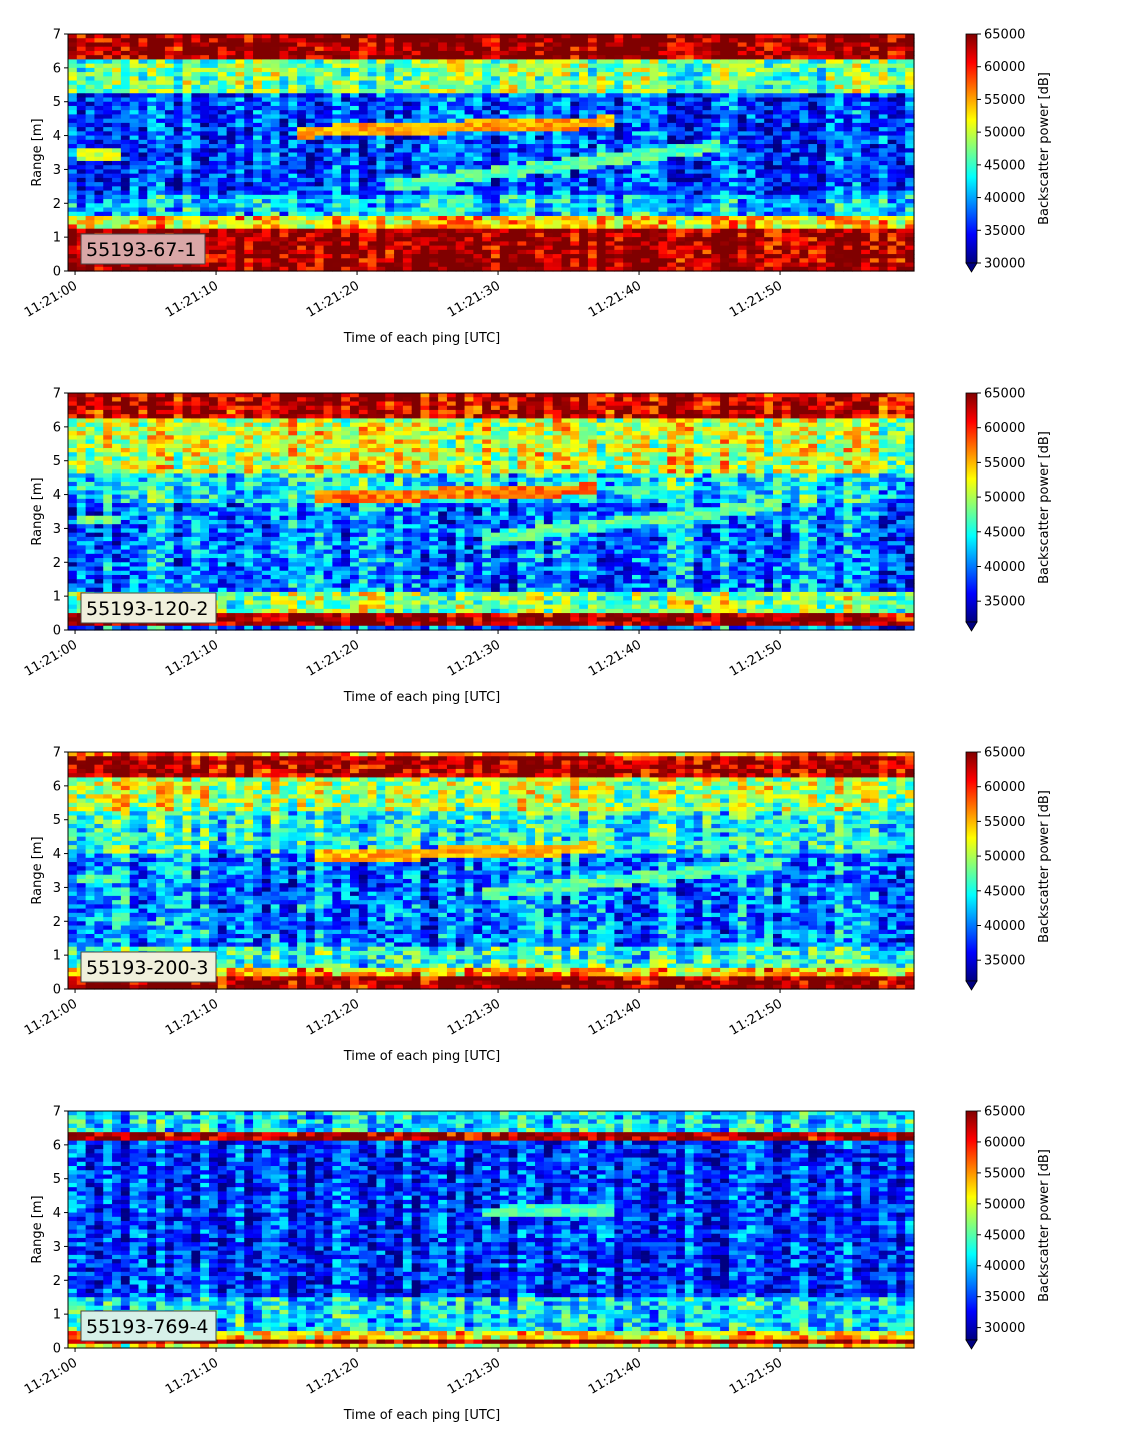  I want to click on sample-label: 55193-200-3, so click(147, 968).